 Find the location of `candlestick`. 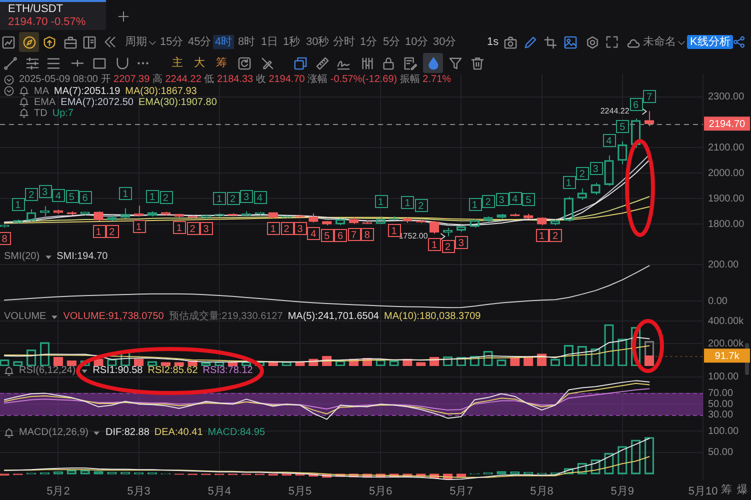

candlestick is located at coordinates (649, 118).